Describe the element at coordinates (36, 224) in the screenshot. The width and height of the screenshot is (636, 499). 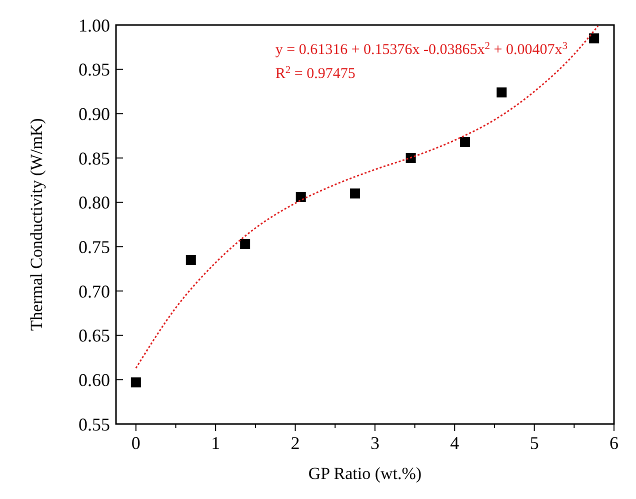
I see `y-axis-title: Thermal Conductivity (W/mK)` at that location.